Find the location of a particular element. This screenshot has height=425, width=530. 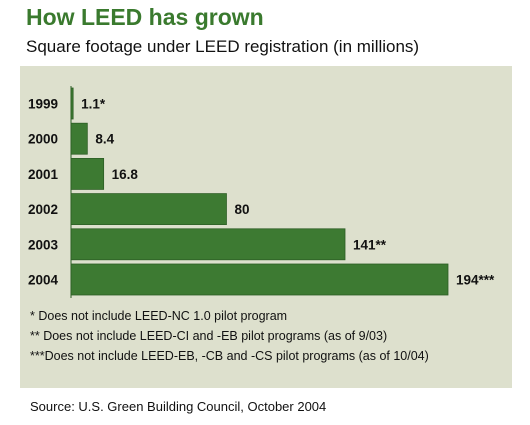

bar-2004 is located at coordinates (259, 279).